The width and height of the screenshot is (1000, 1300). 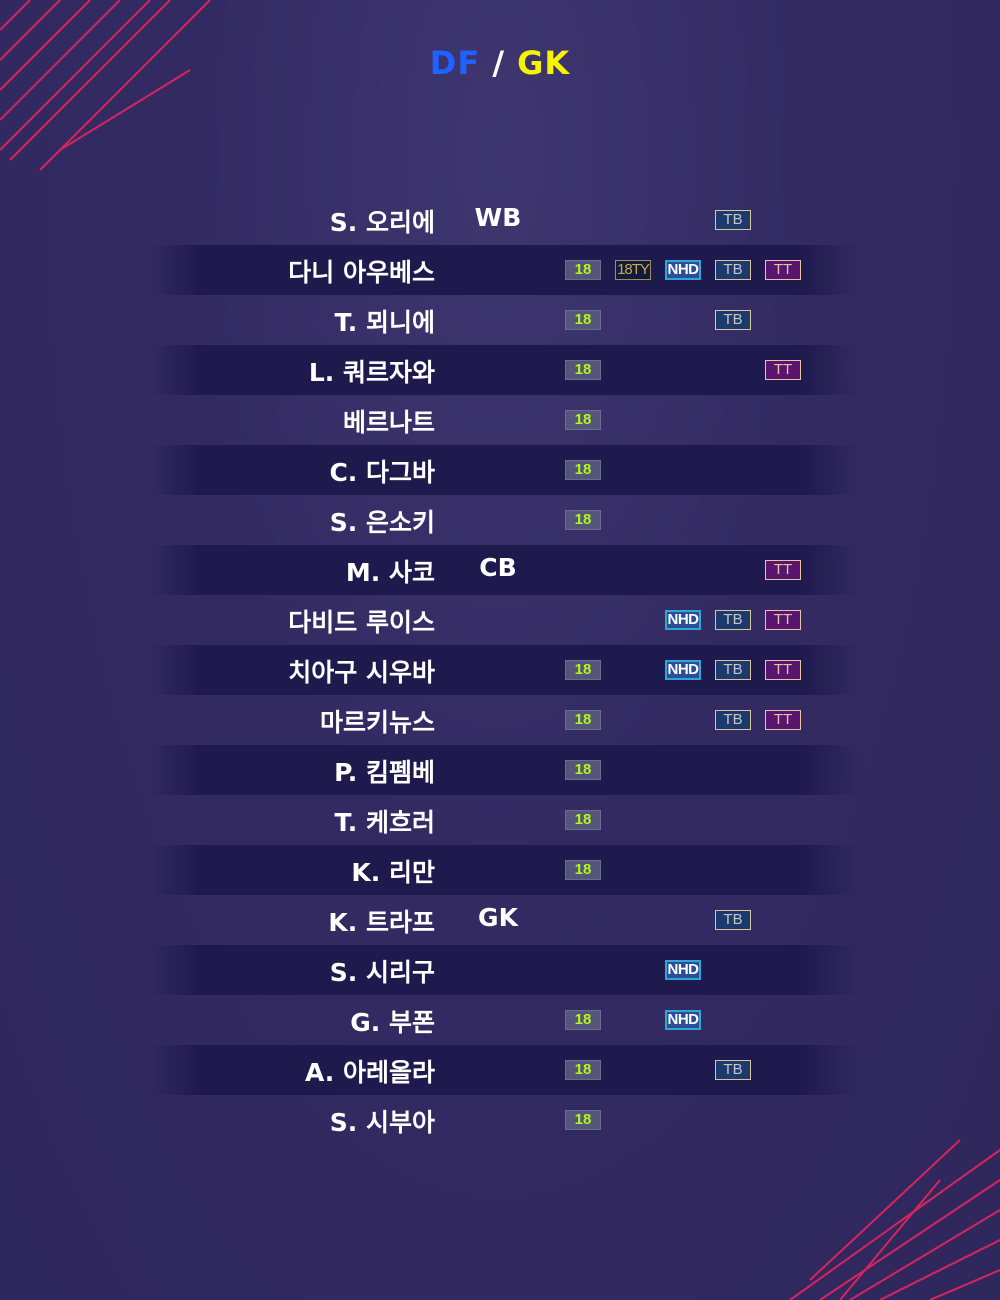 What do you see at coordinates (382, 972) in the screenshot?
I see `player-name: S. 시리구` at bounding box center [382, 972].